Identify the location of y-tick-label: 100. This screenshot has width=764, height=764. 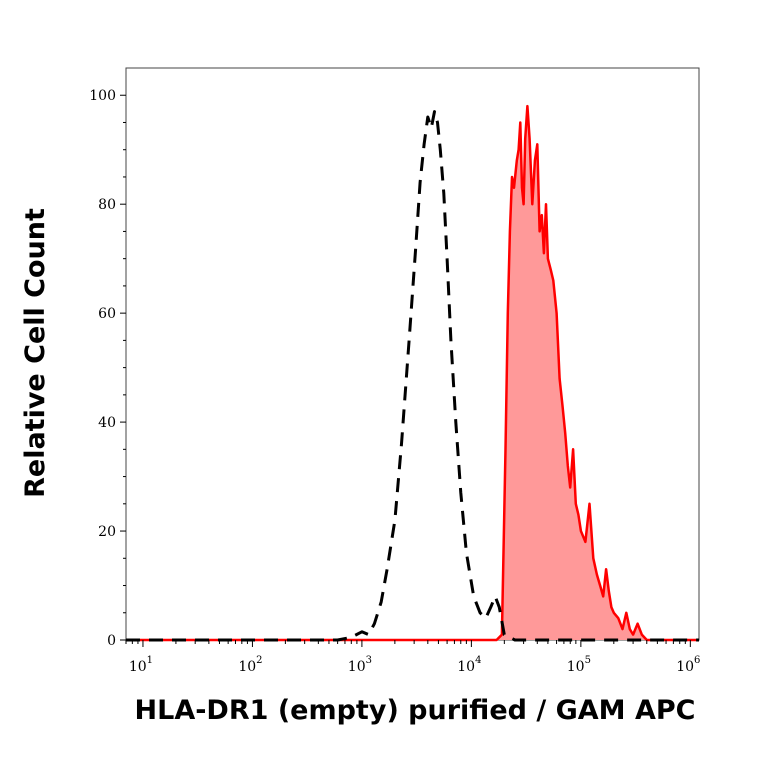
(102, 96).